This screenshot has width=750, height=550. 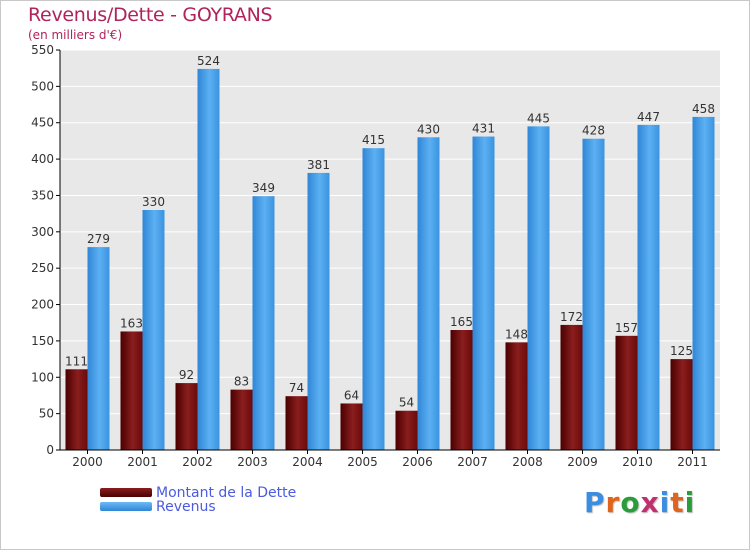 I want to click on data-label: 83, so click(x=241, y=382).